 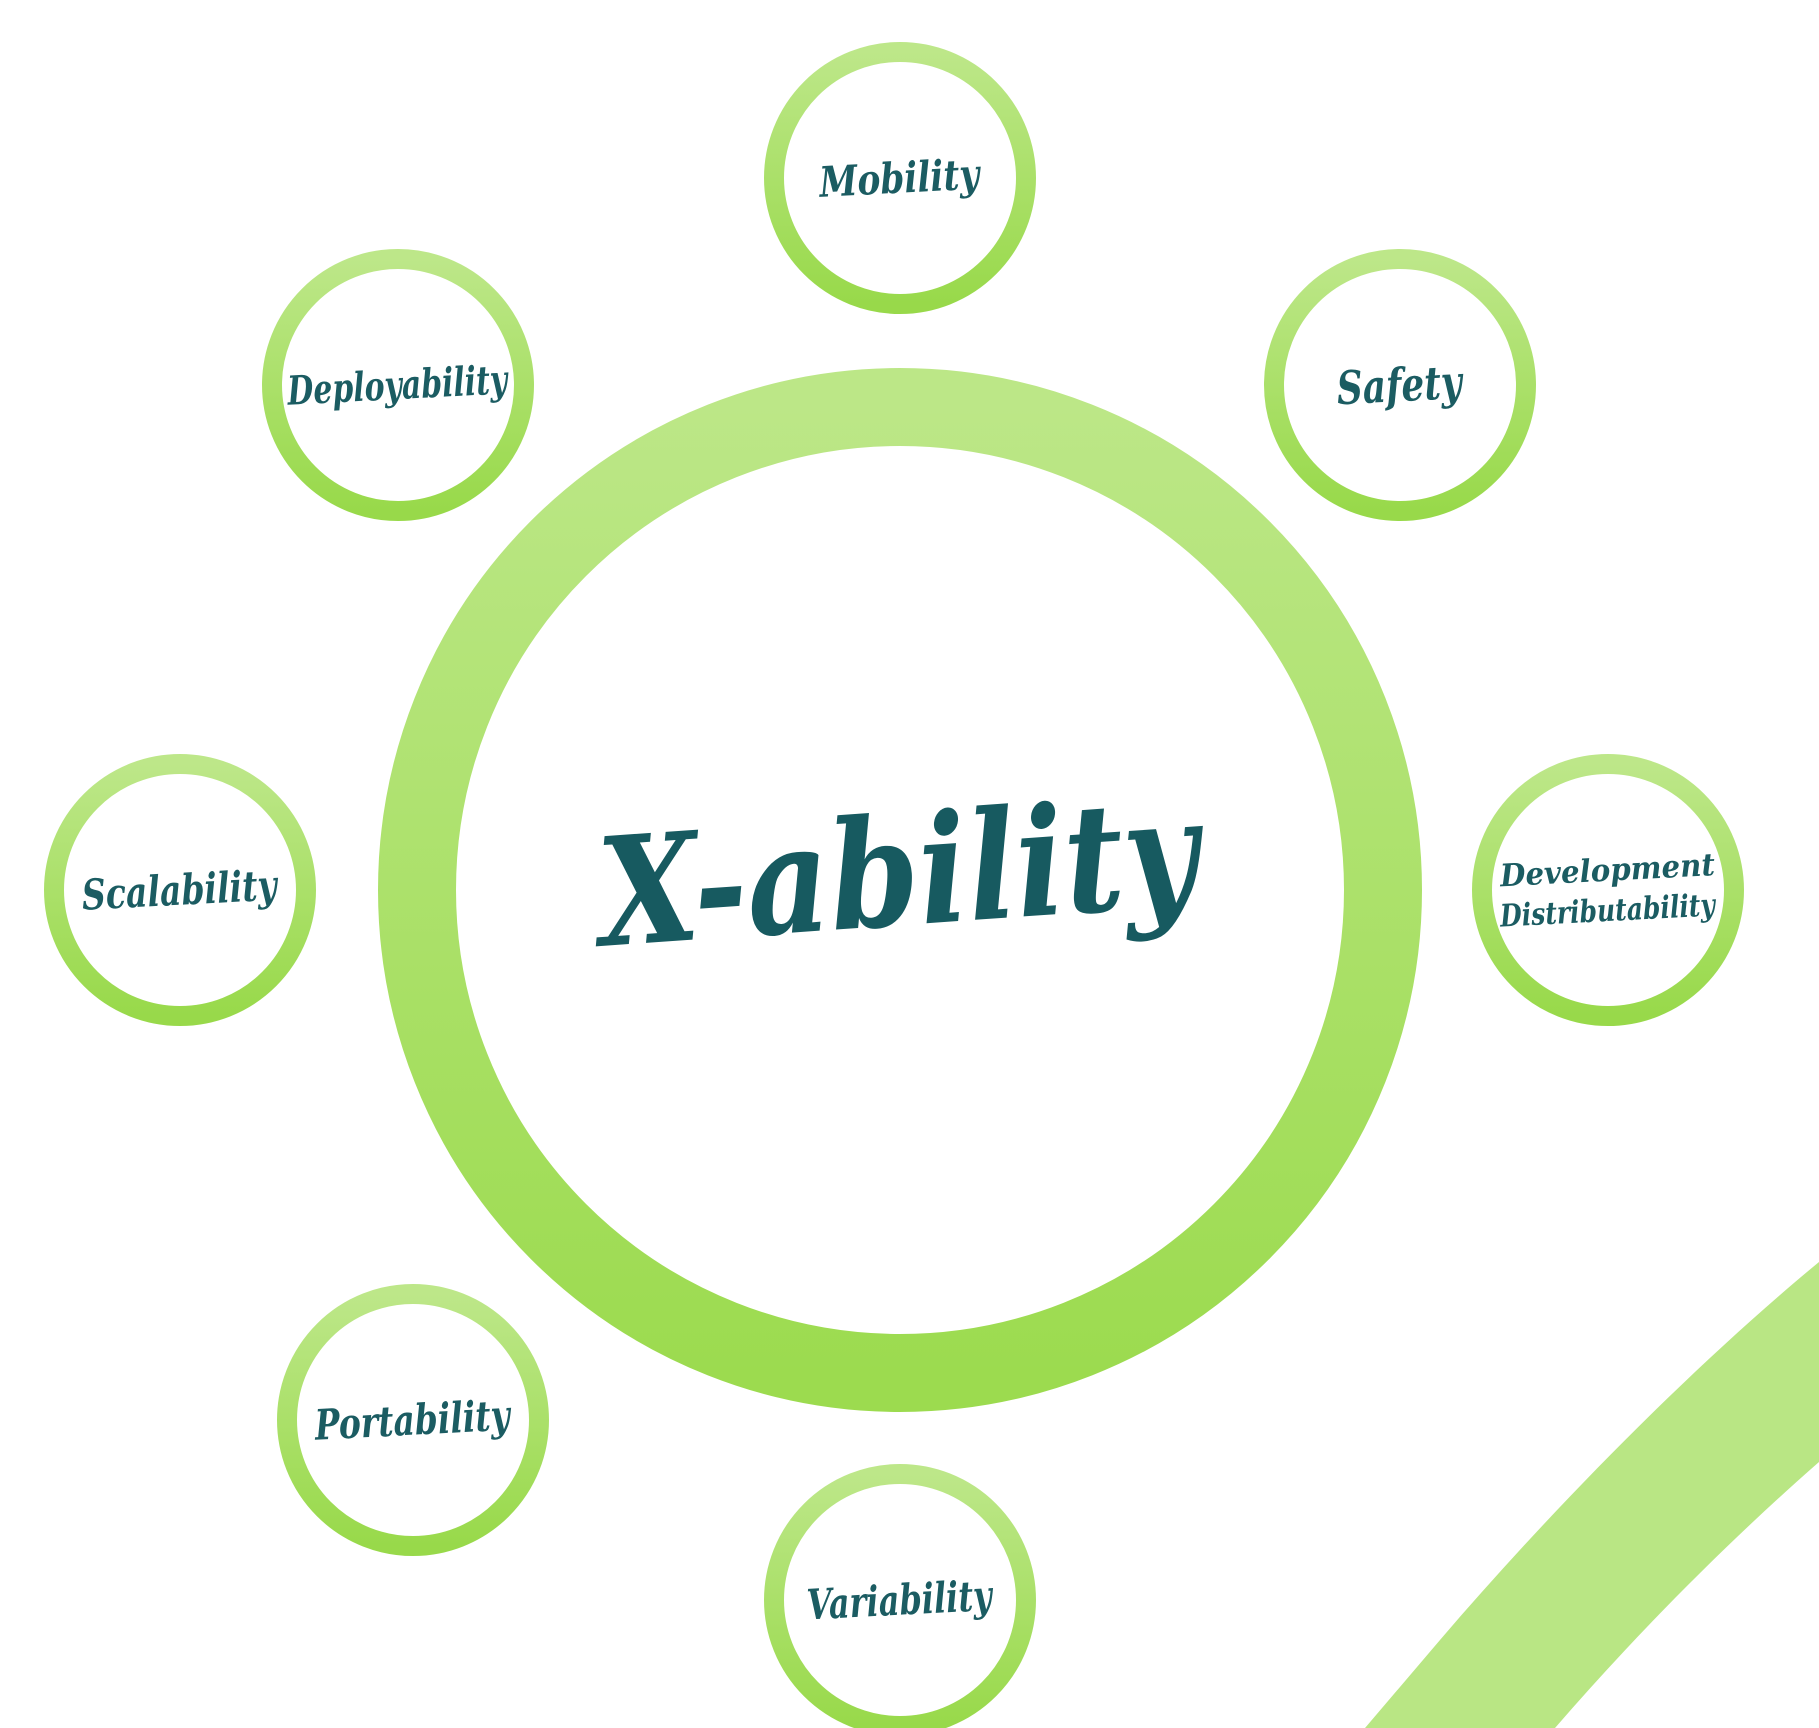 I want to click on satellite-mobility: Mobility, so click(x=900, y=178).